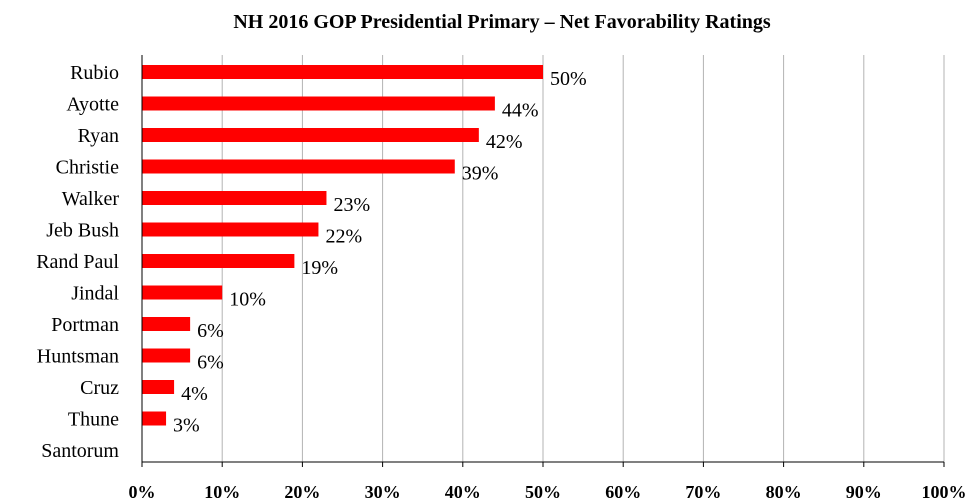 This screenshot has width=976, height=504. I want to click on x-tick-label: 30%, so click(383, 492).